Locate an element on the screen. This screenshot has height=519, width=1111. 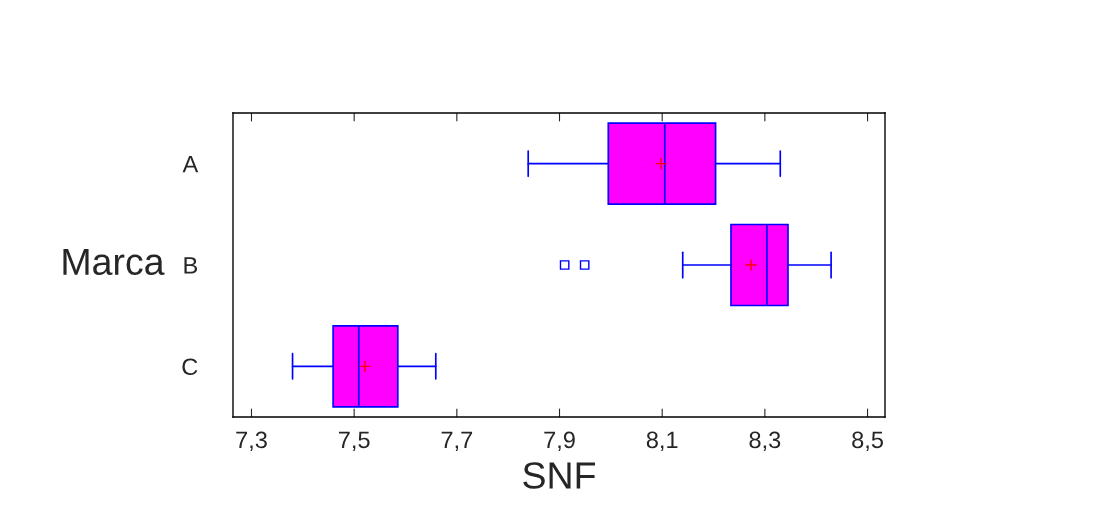
x-tick-label: 8,5 is located at coordinates (867, 441).